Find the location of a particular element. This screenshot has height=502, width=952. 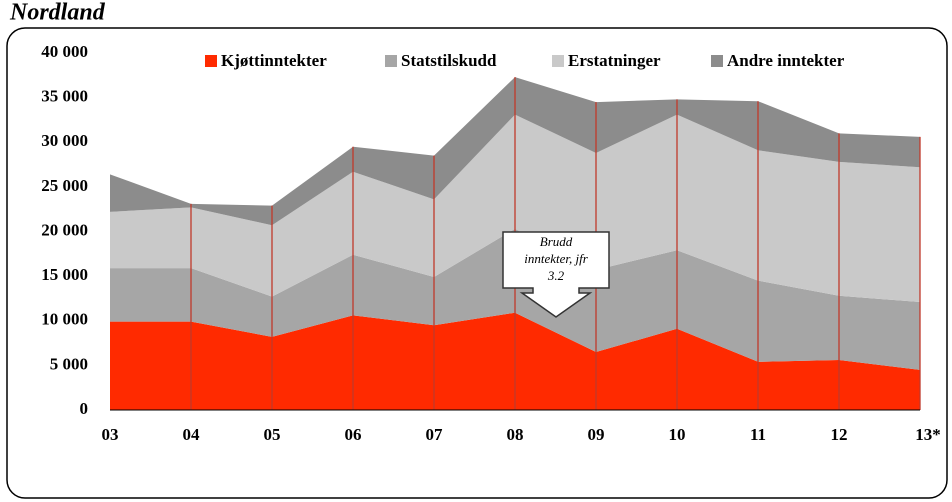

x-tick-label: 13* is located at coordinates (928, 434).